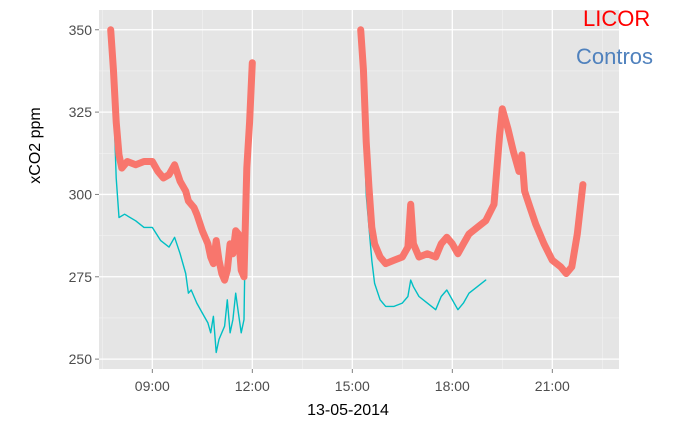 The width and height of the screenshot is (693, 427). I want to click on x-tick-label: 21:00, so click(552, 386).